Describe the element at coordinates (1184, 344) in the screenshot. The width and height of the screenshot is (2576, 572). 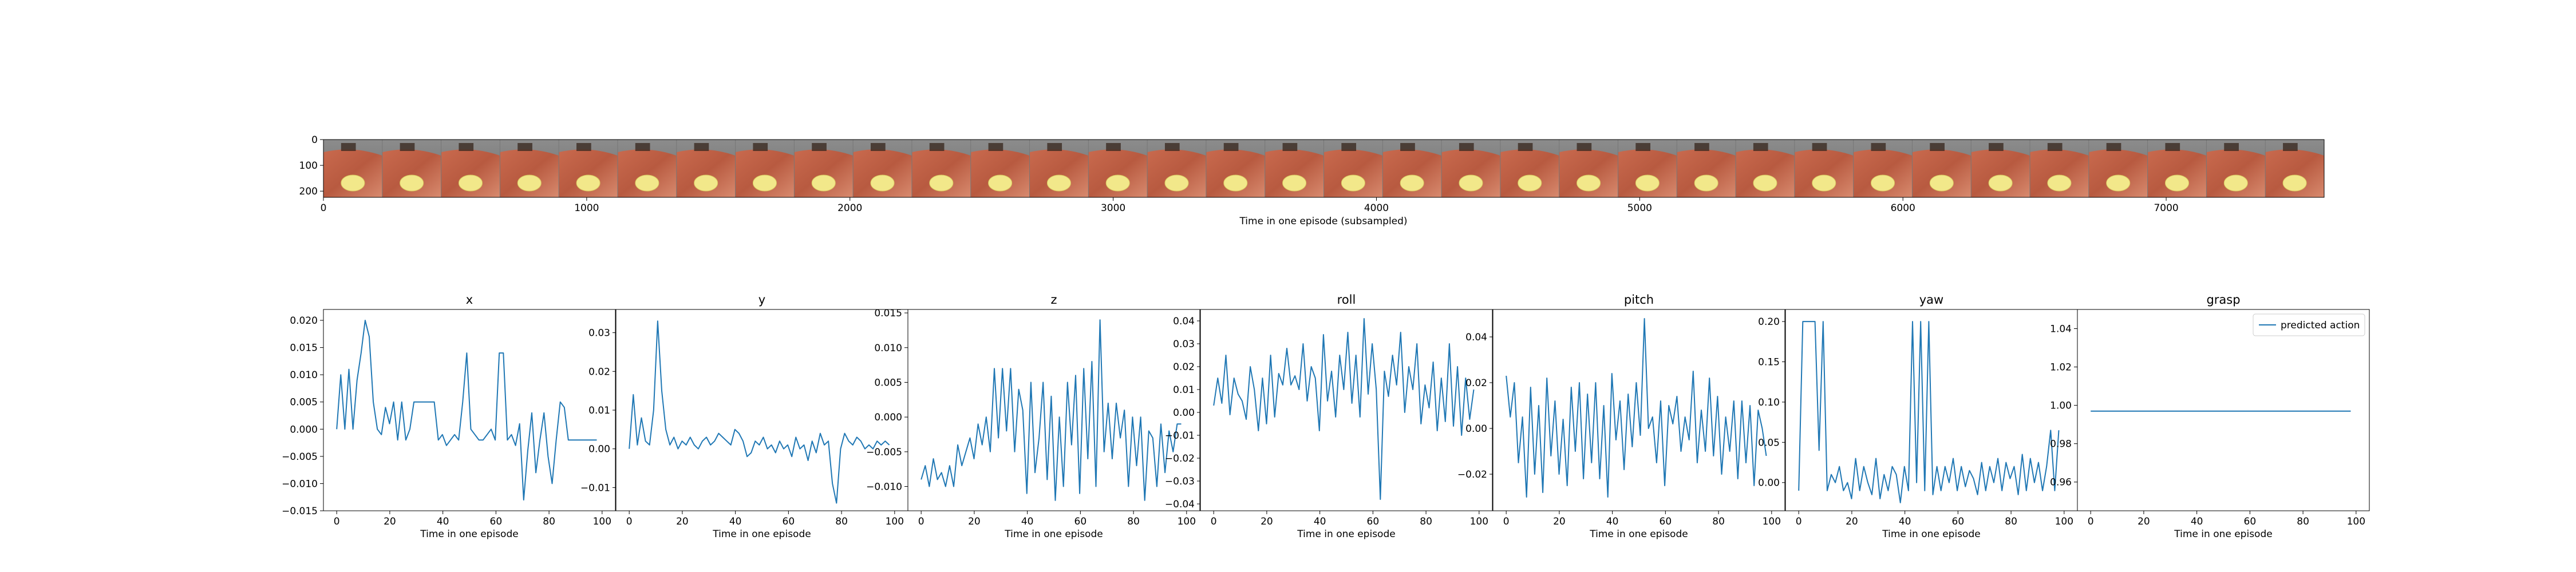
I see `y-tick-label: 0.03` at that location.